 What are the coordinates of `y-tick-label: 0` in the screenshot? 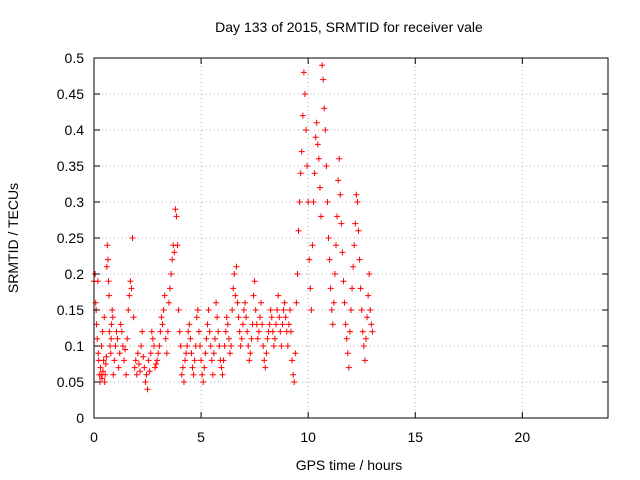 It's located at (80, 418).